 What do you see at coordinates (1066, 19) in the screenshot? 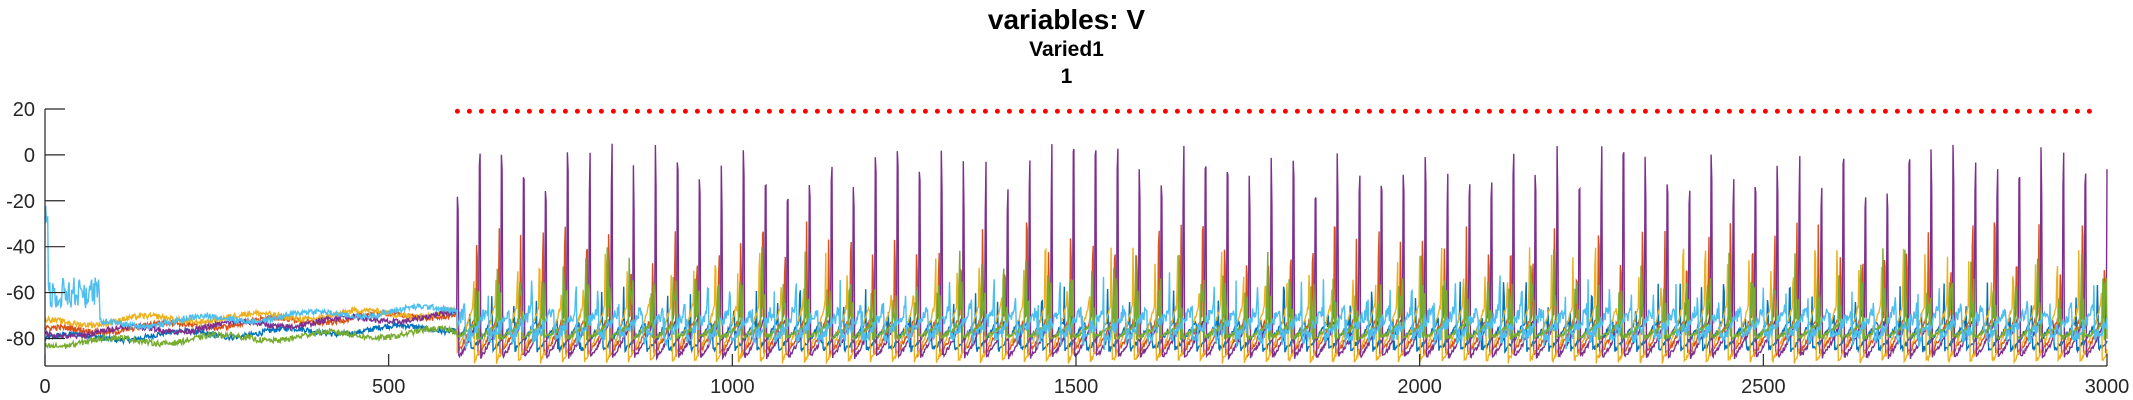
I see `chart-title: variables: V` at bounding box center [1066, 19].